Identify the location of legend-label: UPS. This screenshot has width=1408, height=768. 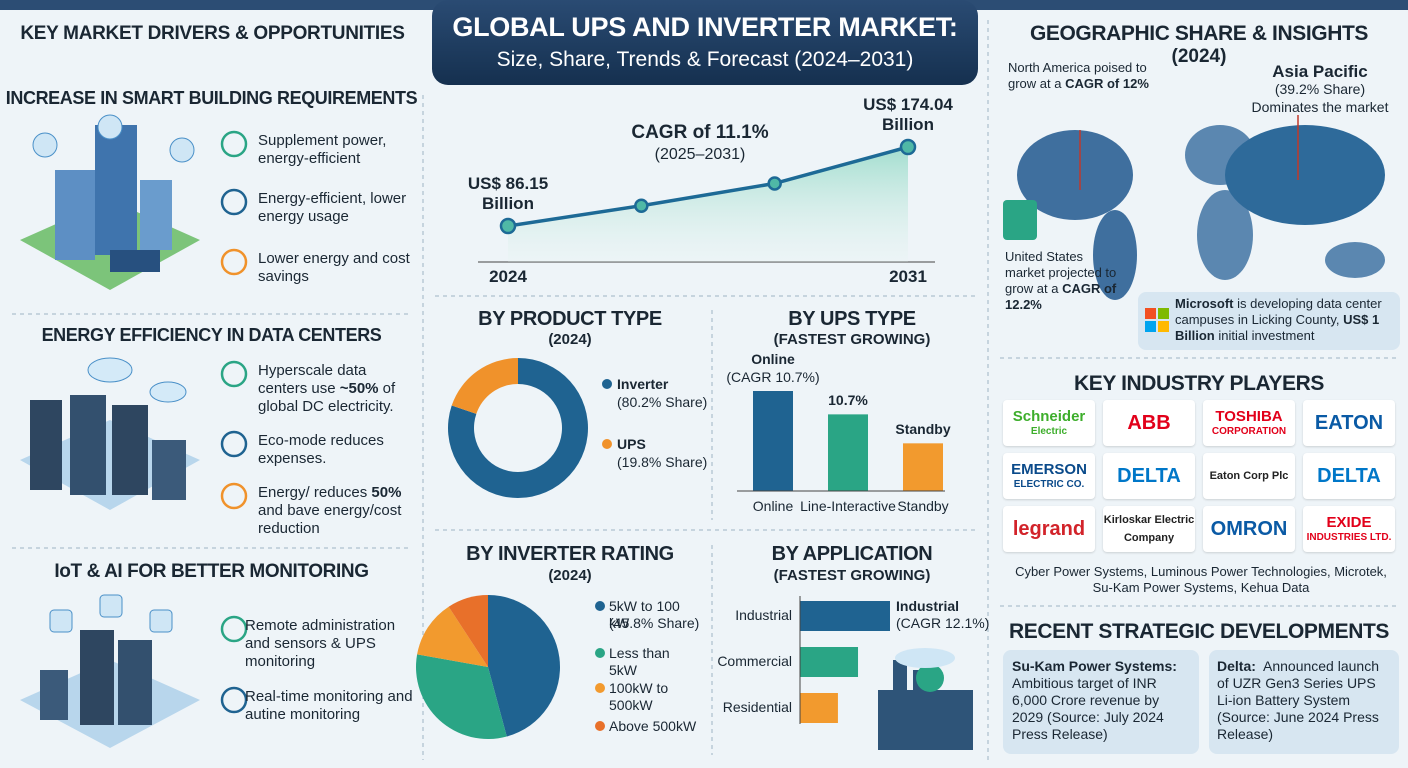
(631, 444).